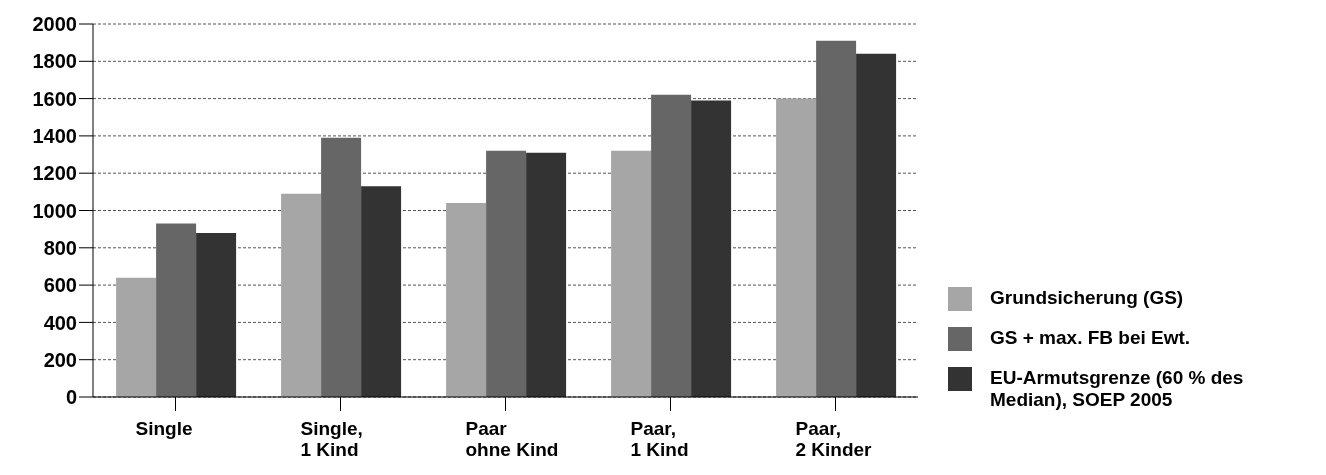 This screenshot has height=475, width=1326. I want to click on y-tick-label: 1400, so click(54, 136).